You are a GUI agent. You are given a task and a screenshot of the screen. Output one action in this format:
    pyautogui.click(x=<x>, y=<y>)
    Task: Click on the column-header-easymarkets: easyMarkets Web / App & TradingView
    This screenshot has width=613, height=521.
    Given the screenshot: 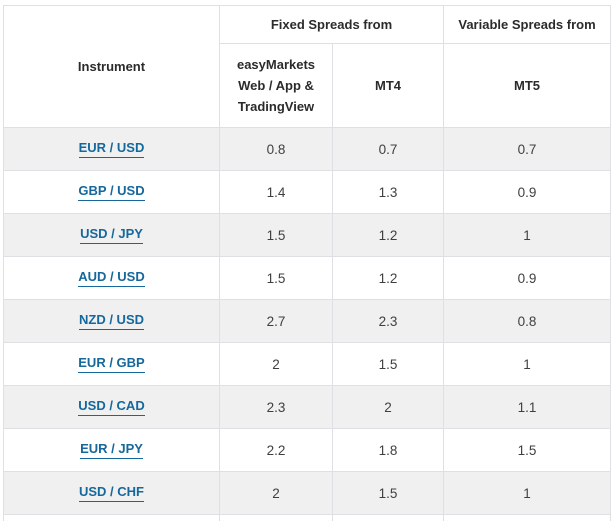 What is the action you would take?
    pyautogui.click(x=276, y=85)
    